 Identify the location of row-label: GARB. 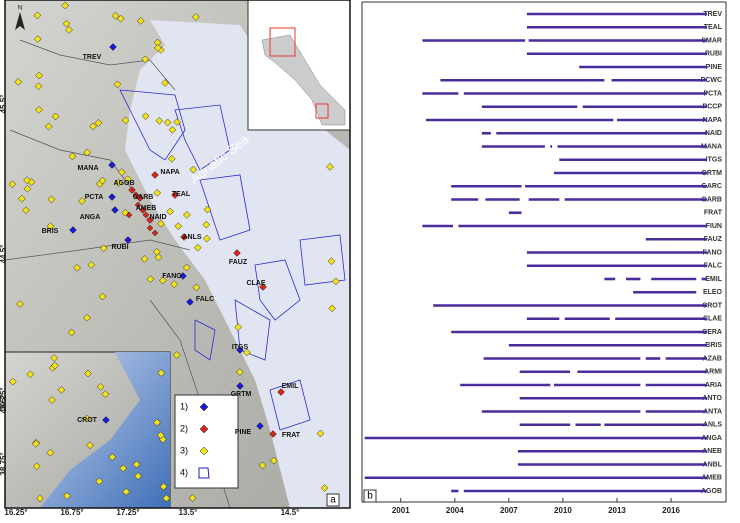
(711, 199).